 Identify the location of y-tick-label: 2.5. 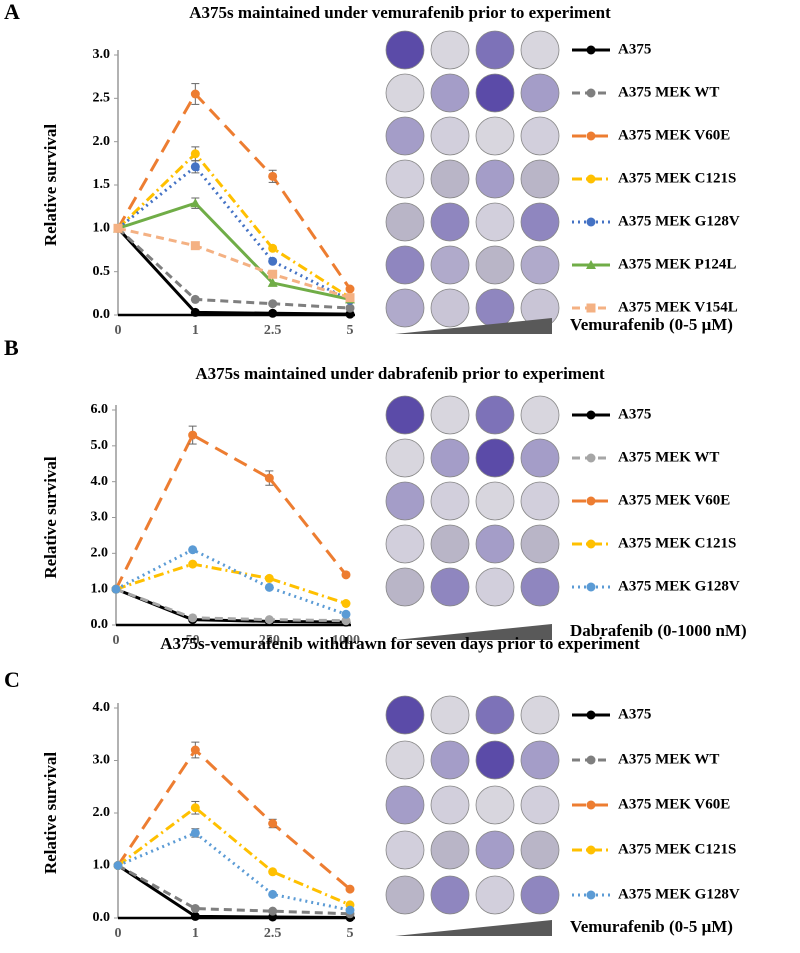
(102, 98).